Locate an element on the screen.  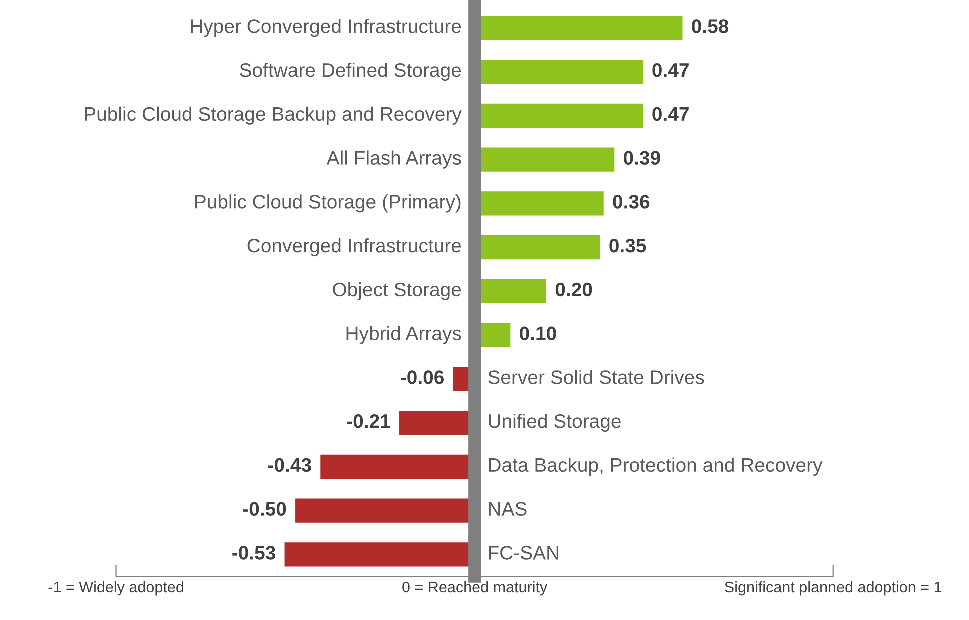
y-tick-label: Data Backup, Protection and Recovery is located at coordinates (656, 467).